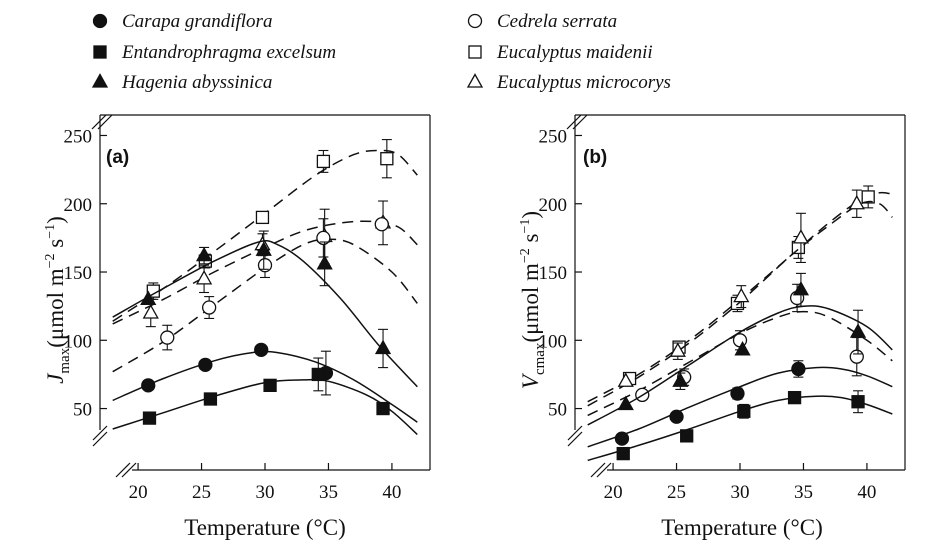 Image resolution: width=925 pixels, height=543 pixels. I want to click on legend-label-eucalyptus-microcorys: Eucalyptus microcorys, so click(583, 82).